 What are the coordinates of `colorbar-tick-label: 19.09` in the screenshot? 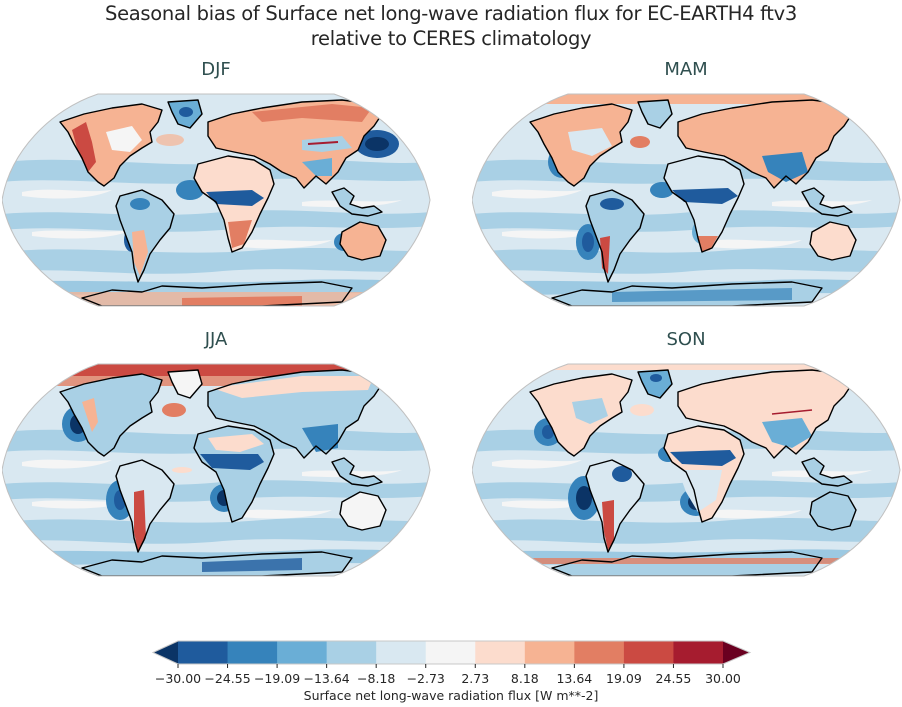 It's located at (624, 678).